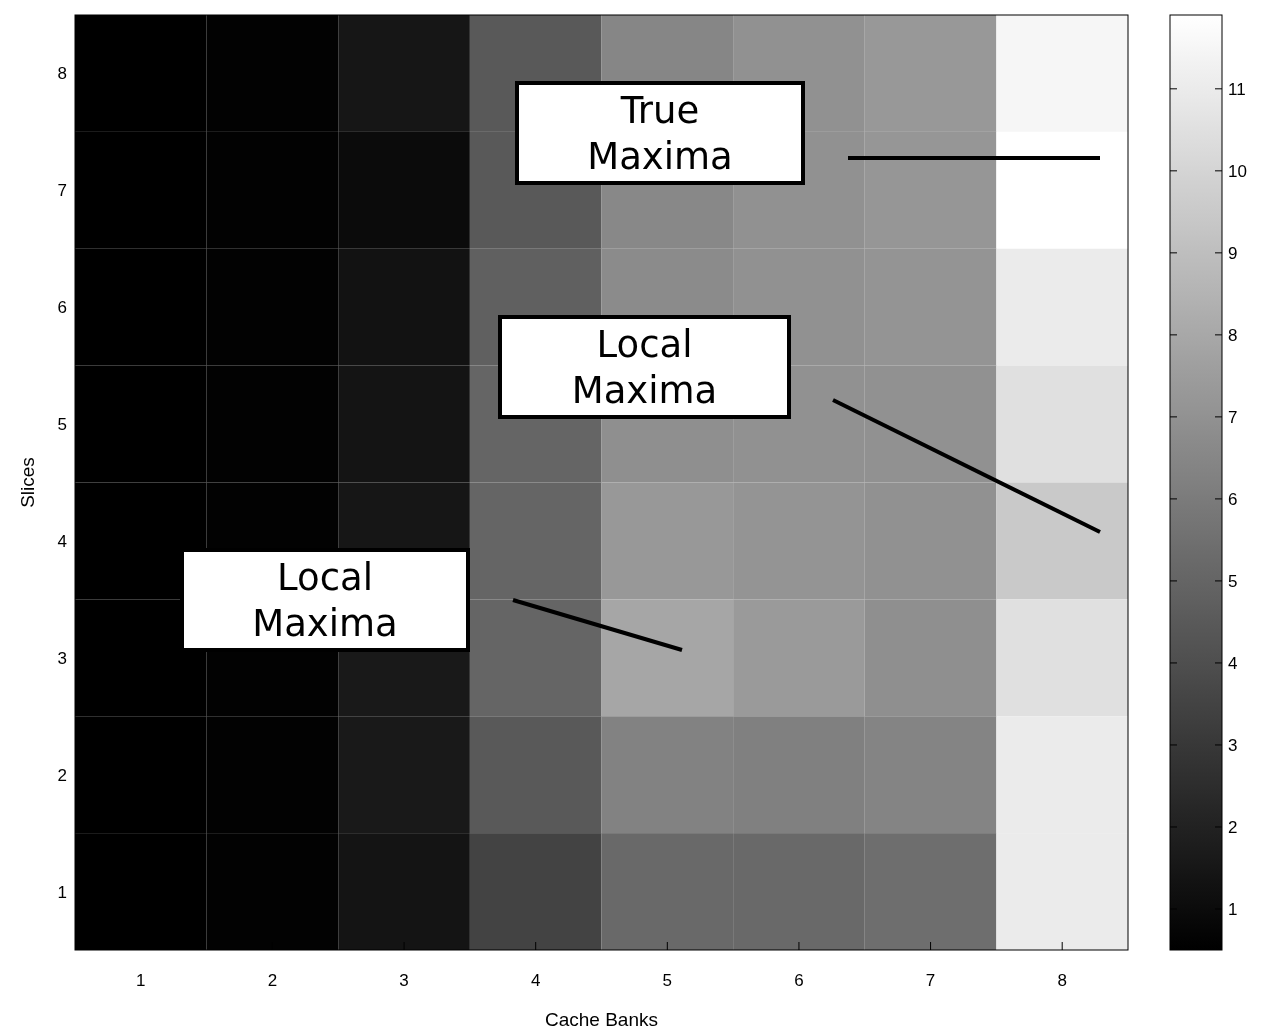 This screenshot has height=1031, width=1265. What do you see at coordinates (1233, 253) in the screenshot?
I see `color-bar-label: 9` at bounding box center [1233, 253].